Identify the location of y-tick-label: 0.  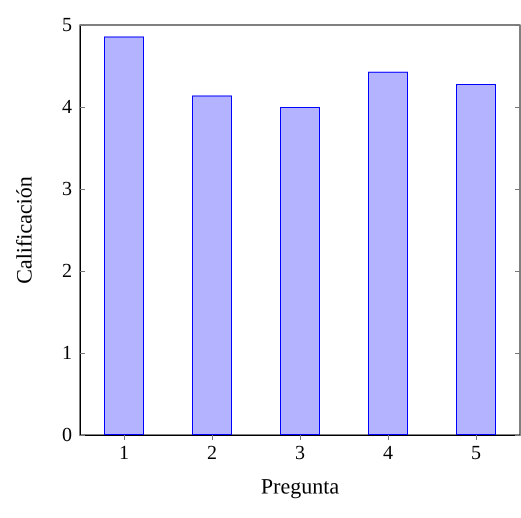
(67, 435).